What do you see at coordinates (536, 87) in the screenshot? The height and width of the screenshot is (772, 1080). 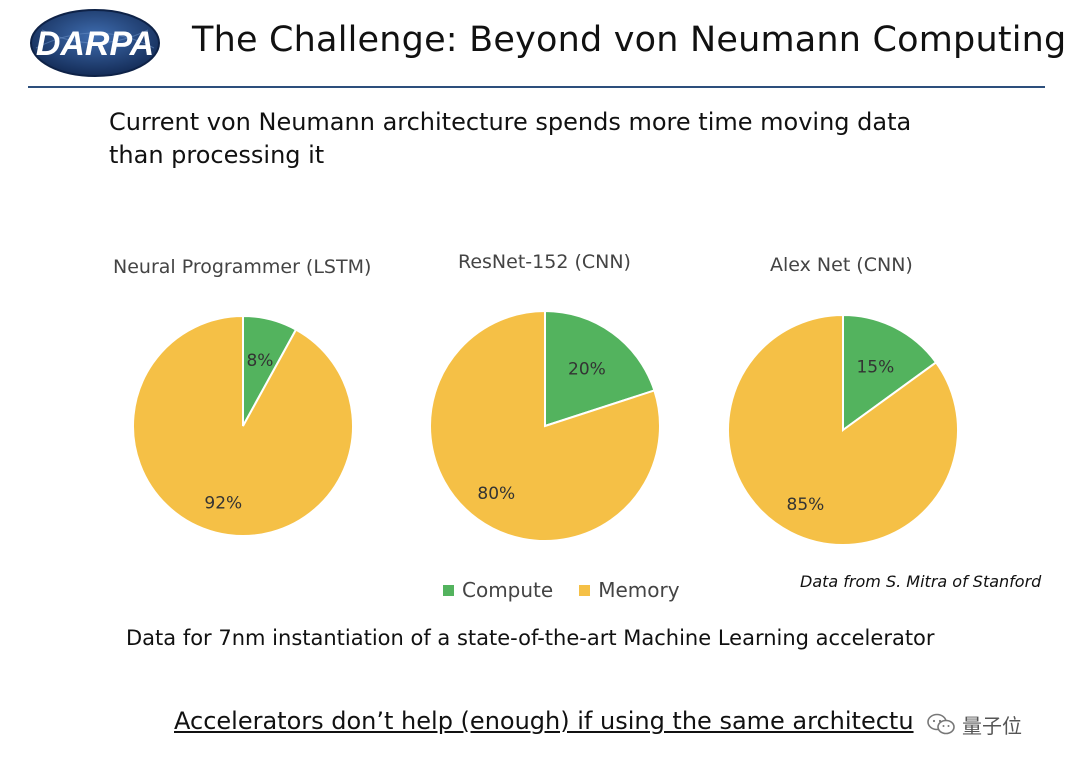 I see `title-divider` at bounding box center [536, 87].